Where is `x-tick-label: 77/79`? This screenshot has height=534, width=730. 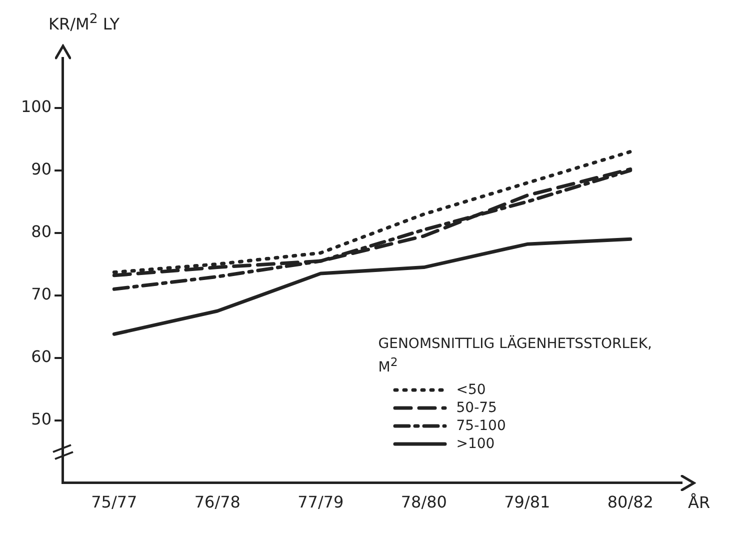
x-tick-label: 77/79 is located at coordinates (321, 502).